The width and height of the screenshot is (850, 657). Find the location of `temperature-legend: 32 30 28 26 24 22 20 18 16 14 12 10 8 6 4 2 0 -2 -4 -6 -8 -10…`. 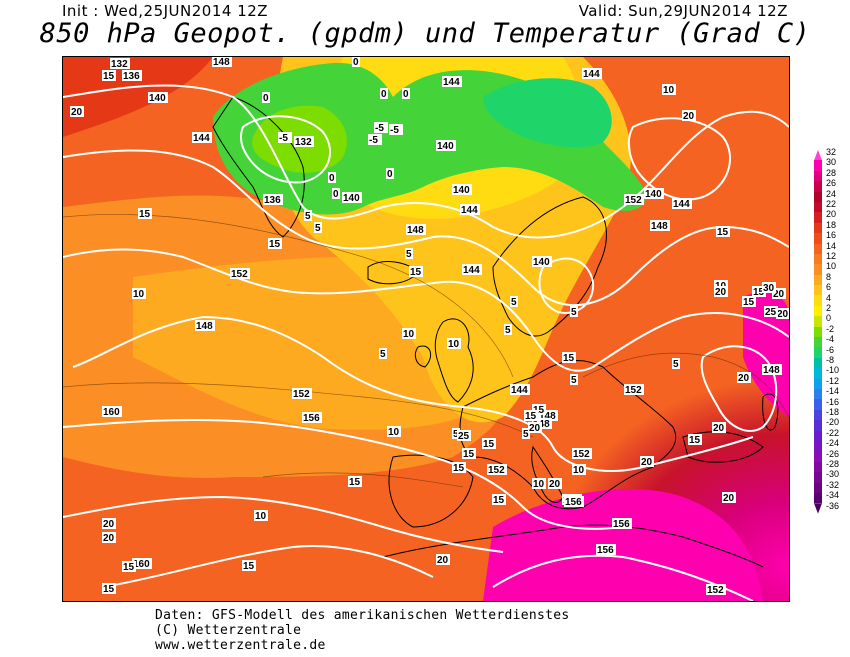

temperature-legend: 32 30 28 26 24 22 20 18 16 14 12 10 8 6 4 2 0 -2 -4 -6 -8 -10… is located at coordinates (832, 331).